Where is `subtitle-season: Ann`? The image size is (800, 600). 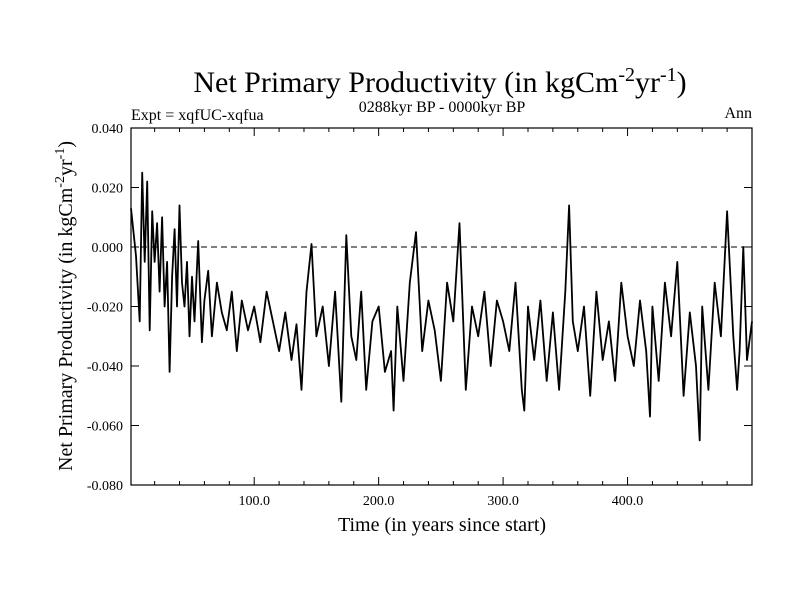 subtitle-season: Ann is located at coordinates (738, 113).